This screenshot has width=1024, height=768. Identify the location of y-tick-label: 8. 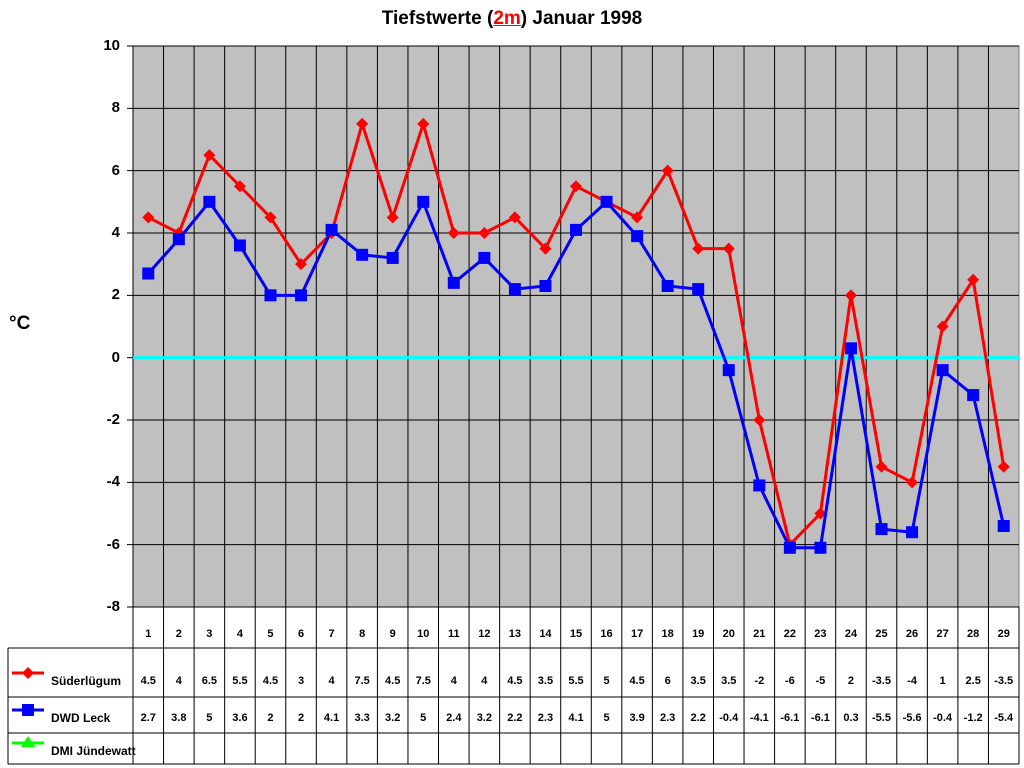
(115, 108).